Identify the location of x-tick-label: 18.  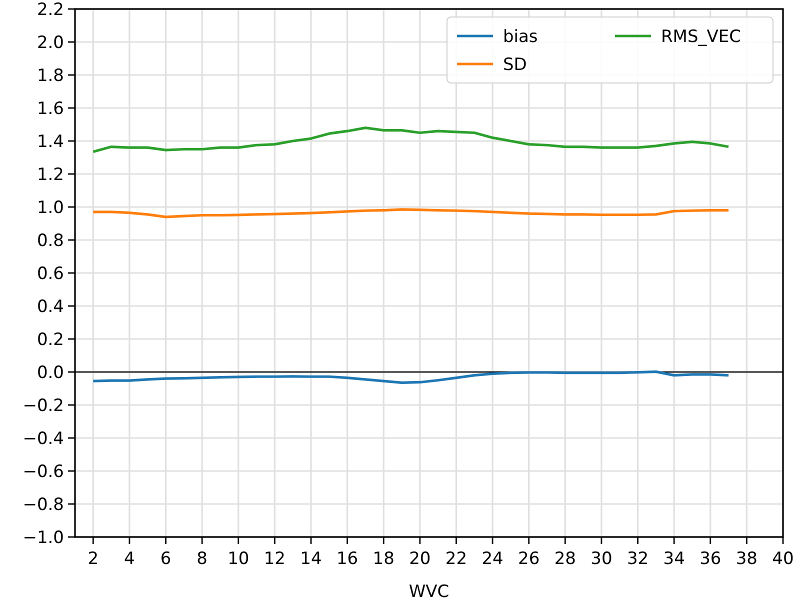
(383, 559).